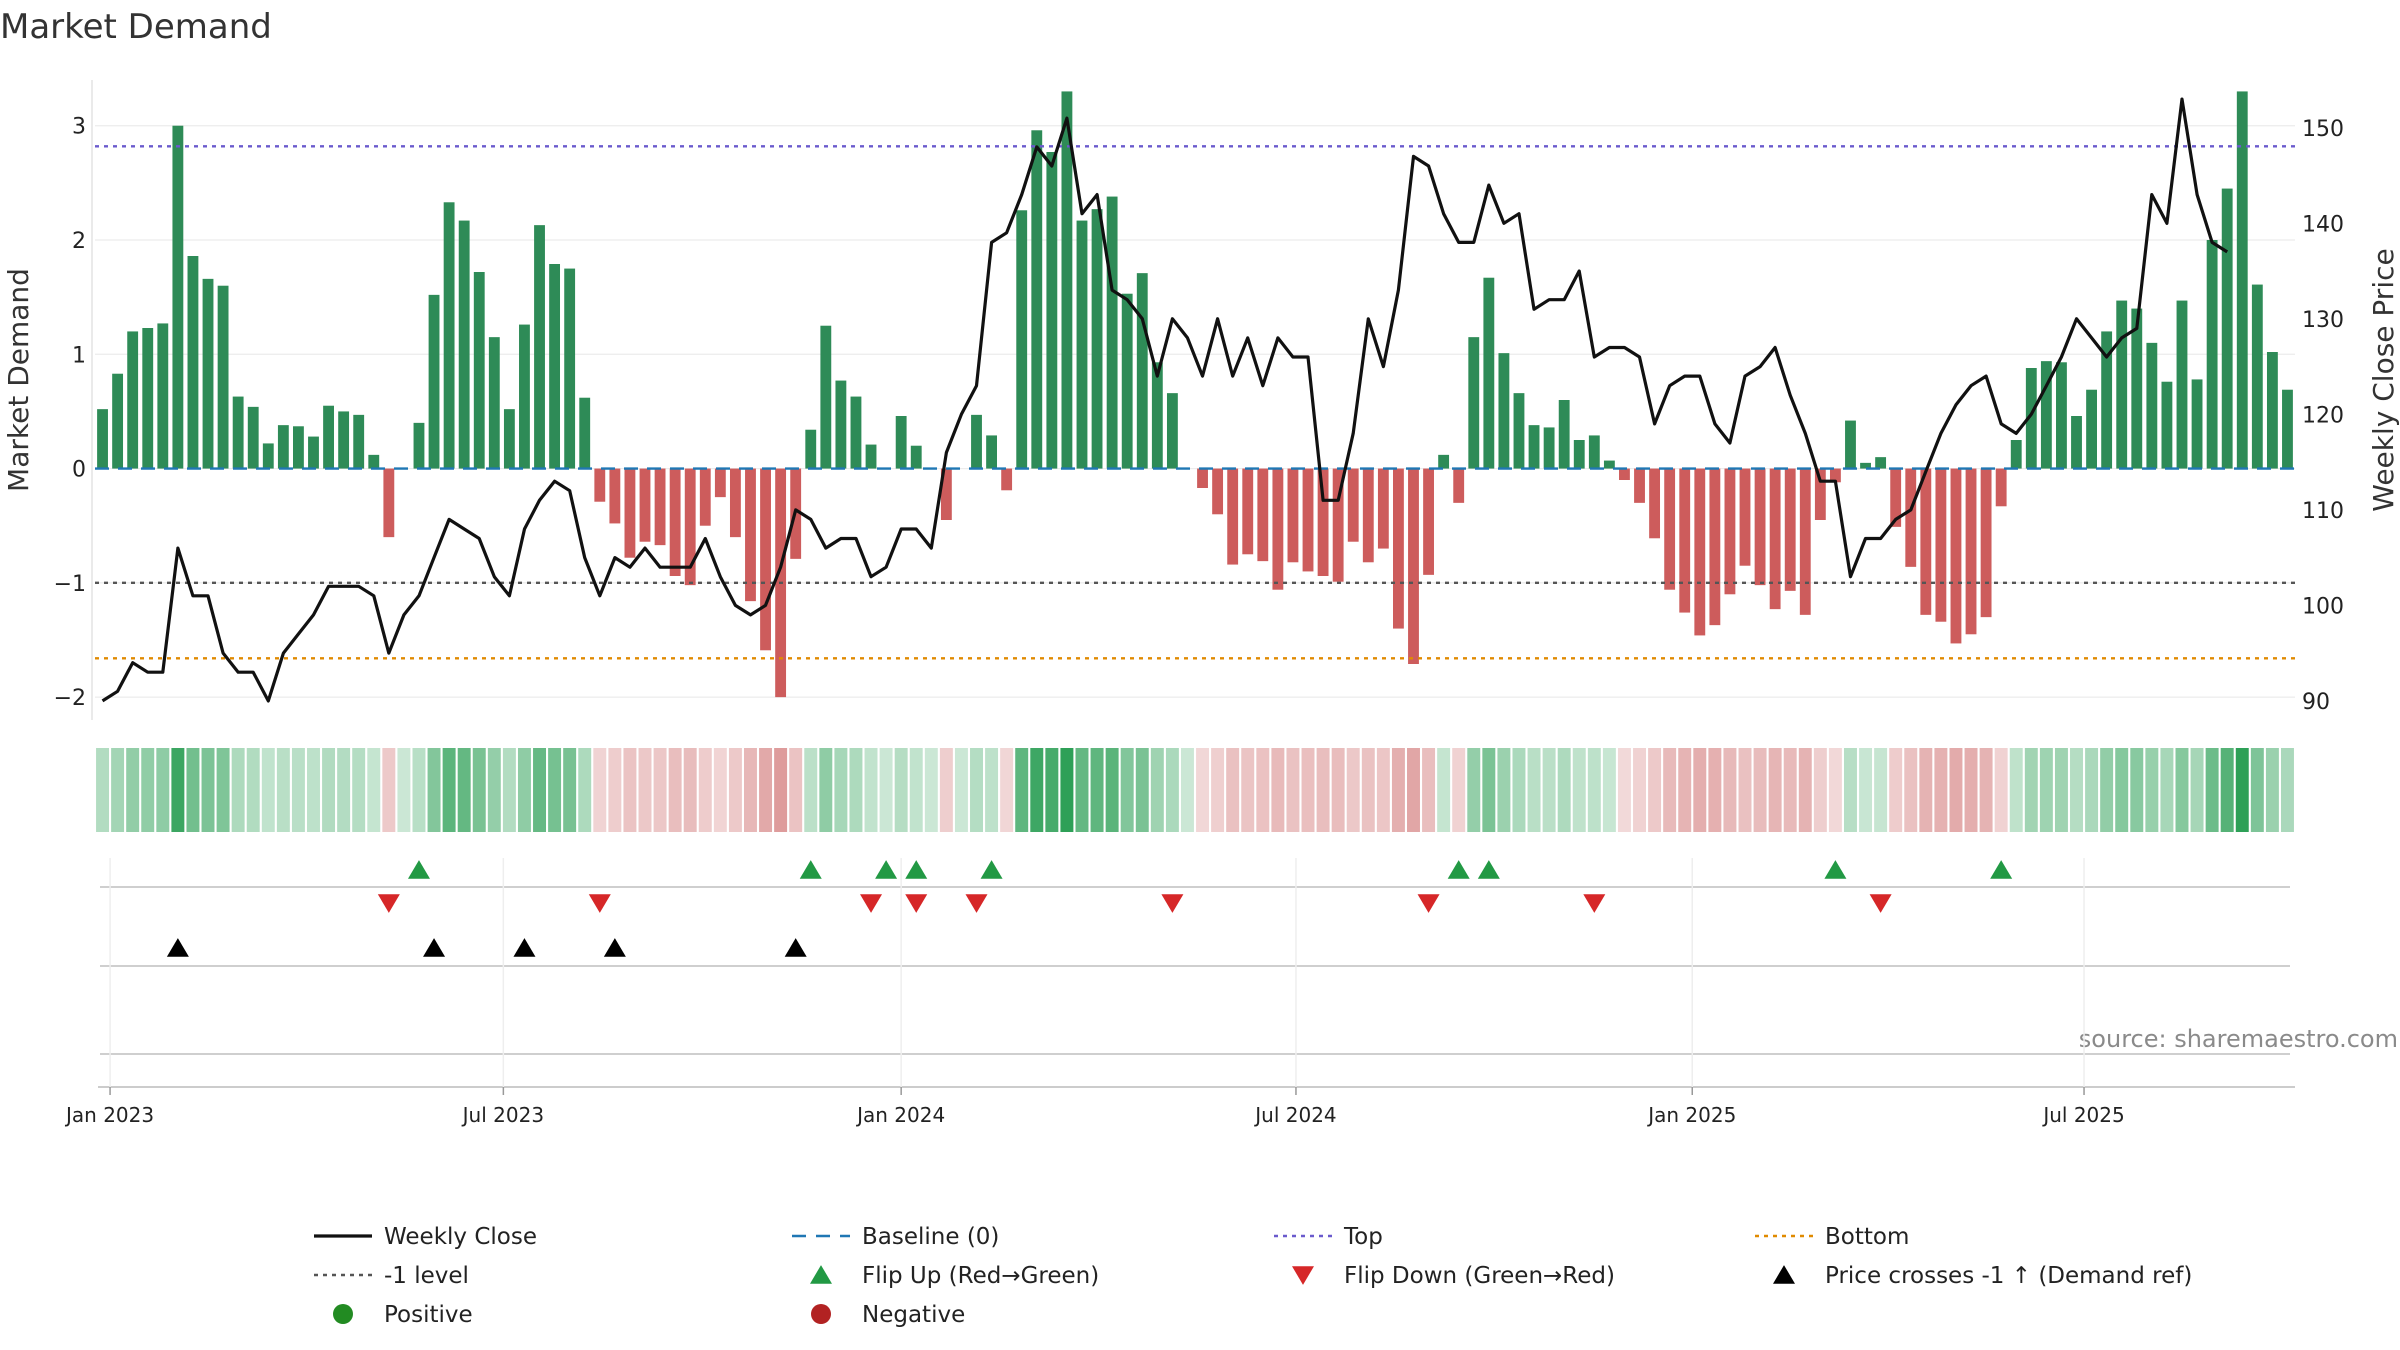 The width and height of the screenshot is (2400, 1350). What do you see at coordinates (79, 127) in the screenshot?
I see `y-tick-label: 3` at bounding box center [79, 127].